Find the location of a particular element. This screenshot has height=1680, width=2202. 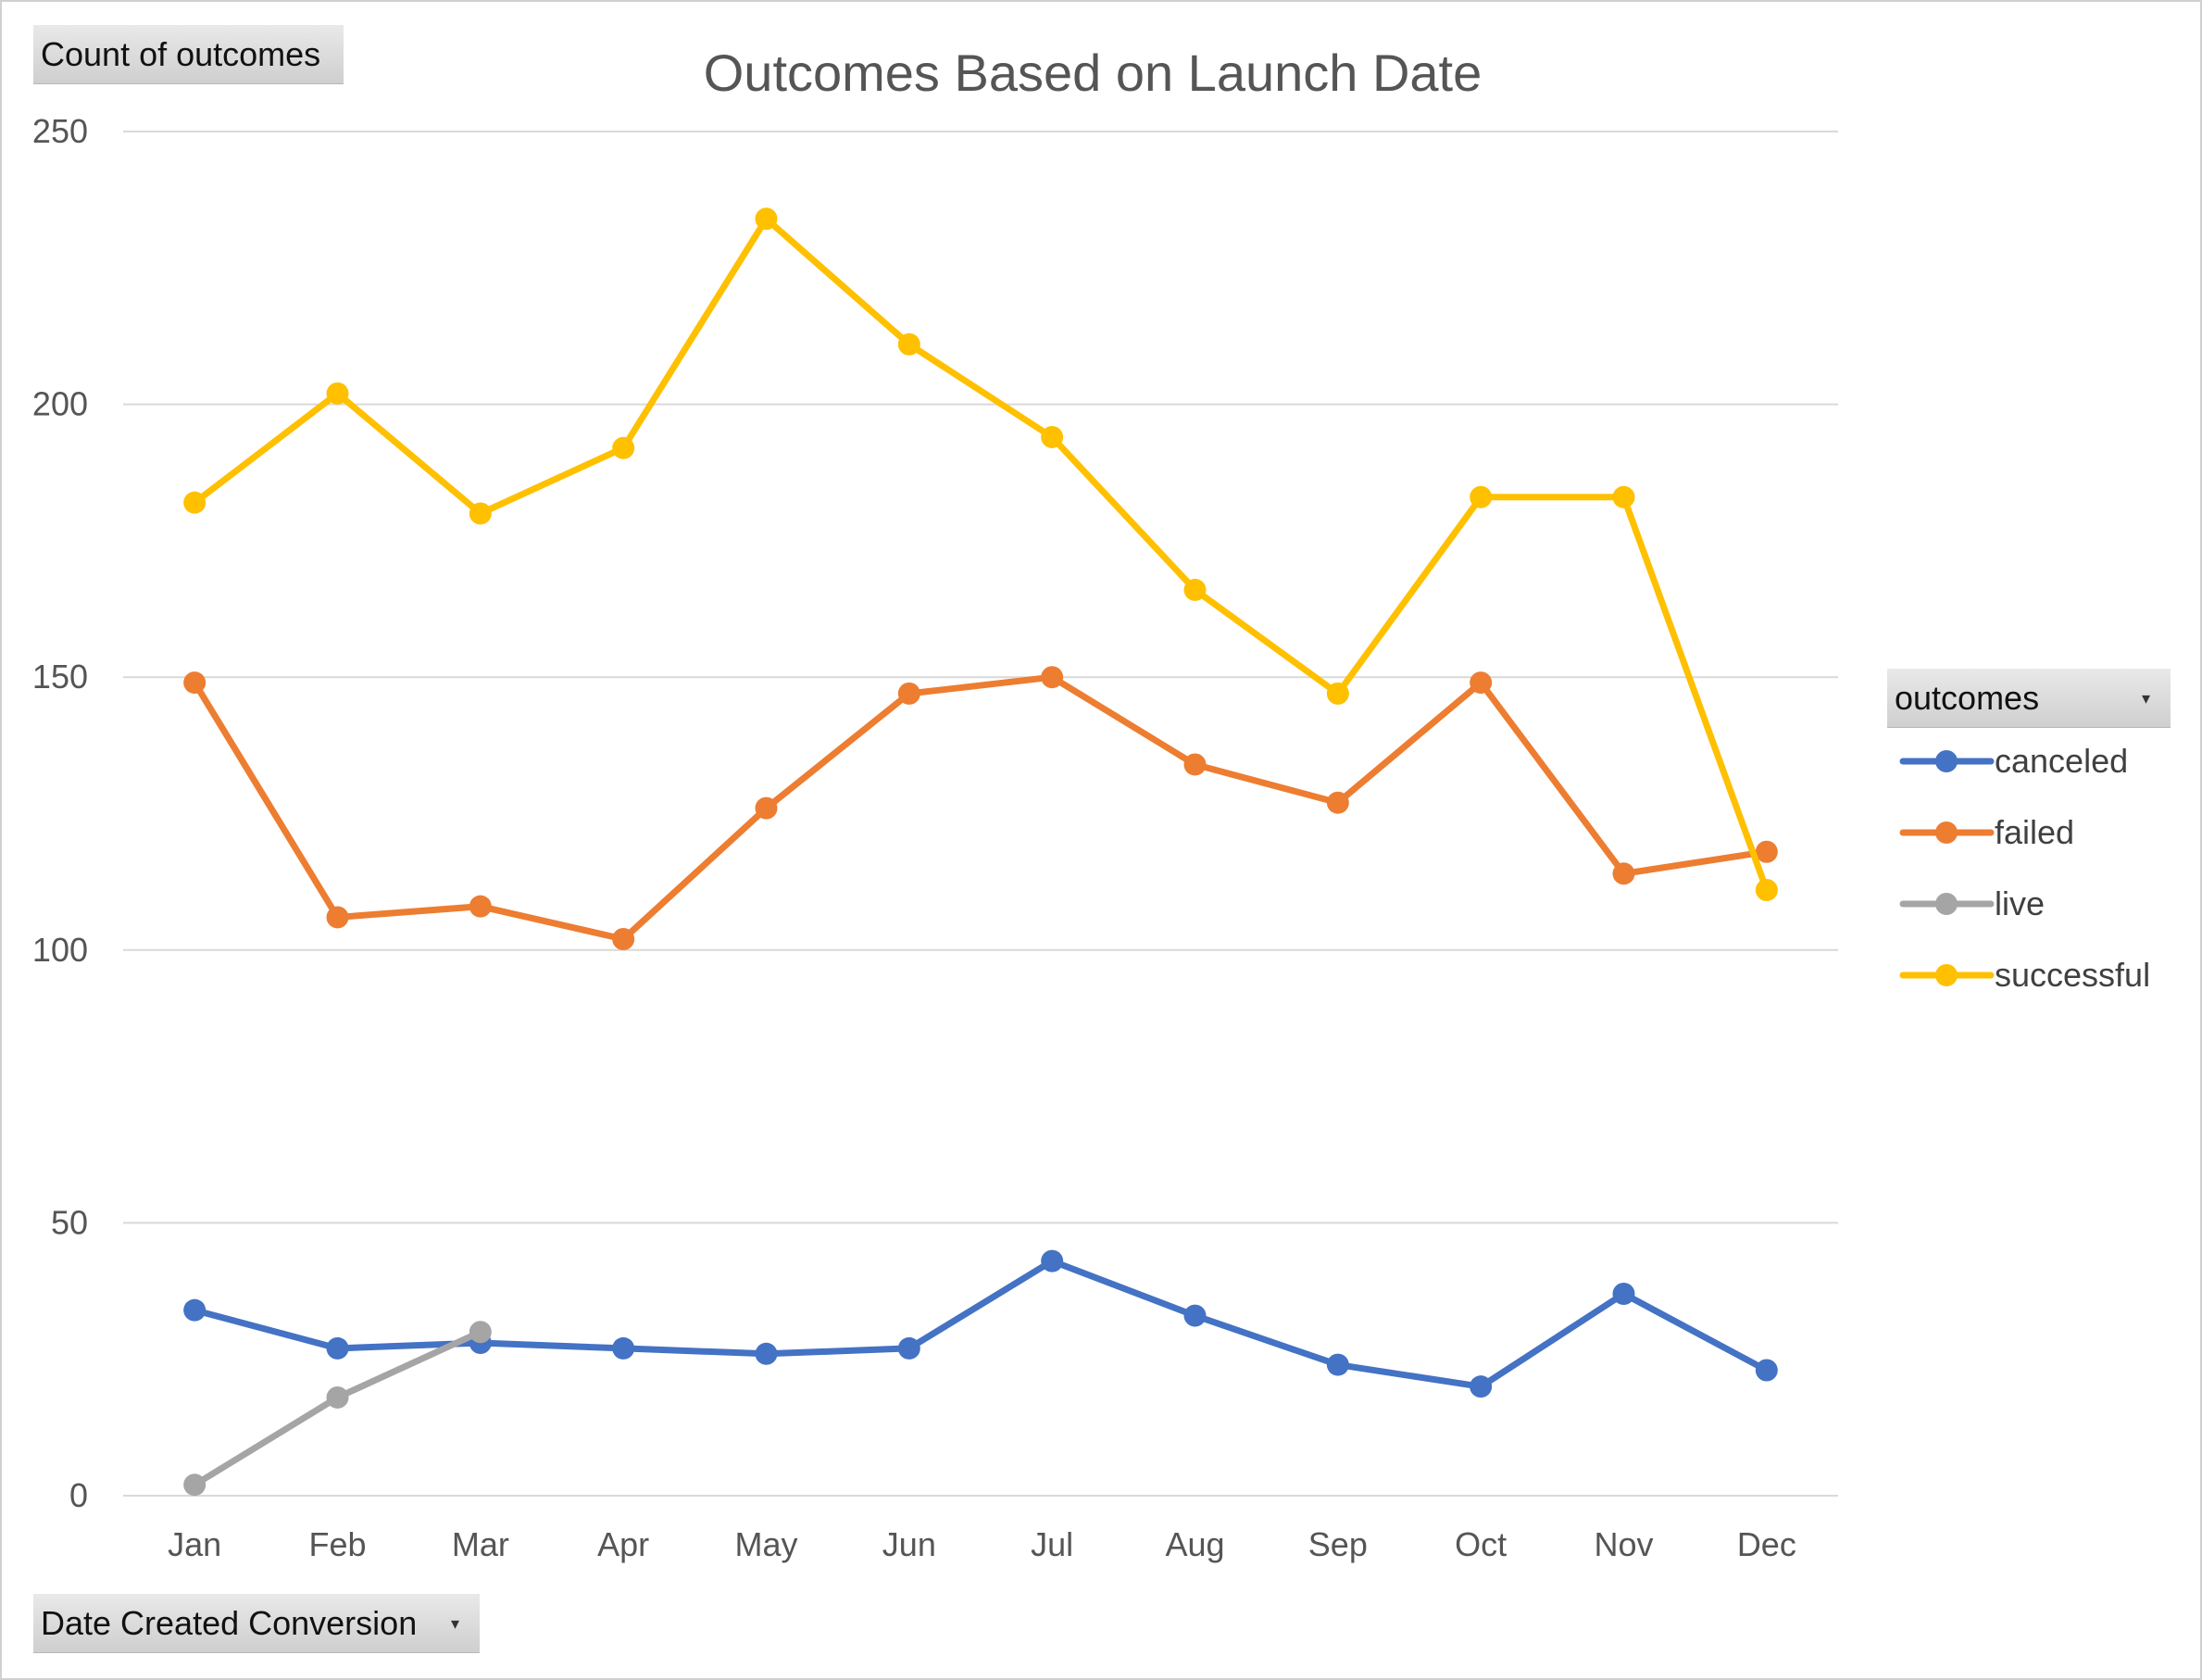

legend-label: successful is located at coordinates (2072, 975).